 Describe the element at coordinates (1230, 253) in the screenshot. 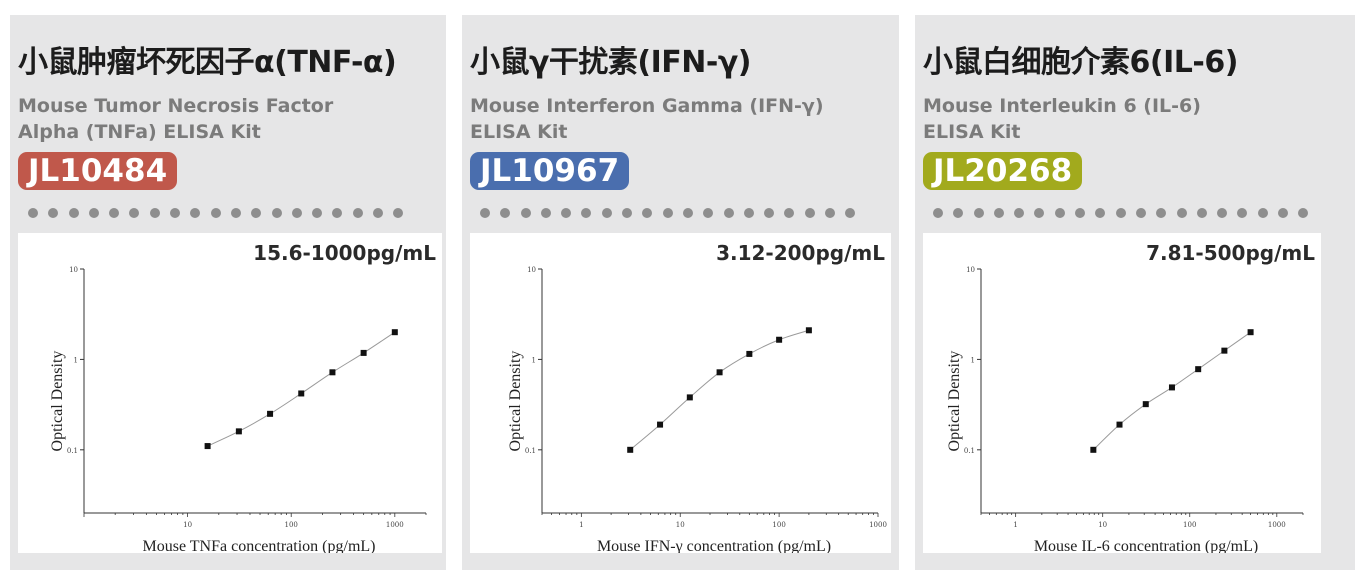

I see `detection-range: 7.81-500pg/mL` at that location.